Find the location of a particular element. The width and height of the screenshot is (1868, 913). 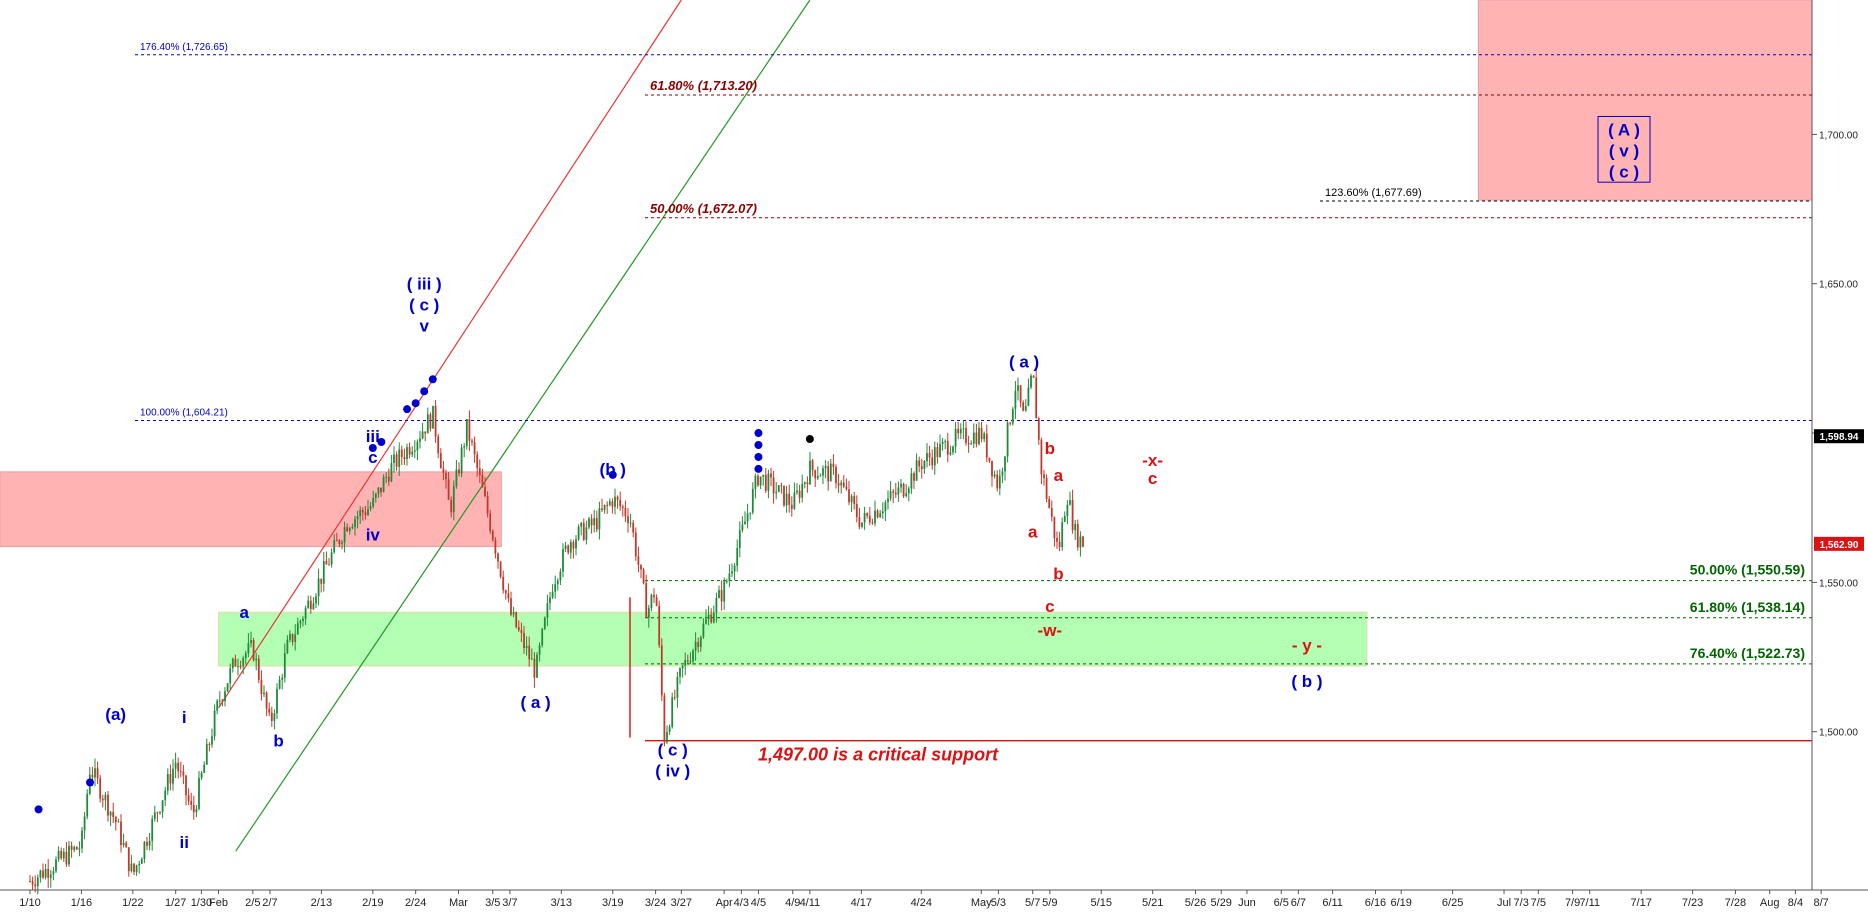

fib-label-1: 61.80% (1,713.20) is located at coordinates (703, 85).